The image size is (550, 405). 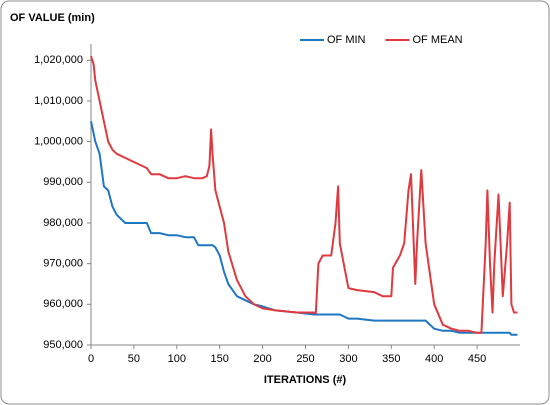 What do you see at coordinates (63, 304) in the screenshot?
I see `y-tick-label: 960,000` at bounding box center [63, 304].